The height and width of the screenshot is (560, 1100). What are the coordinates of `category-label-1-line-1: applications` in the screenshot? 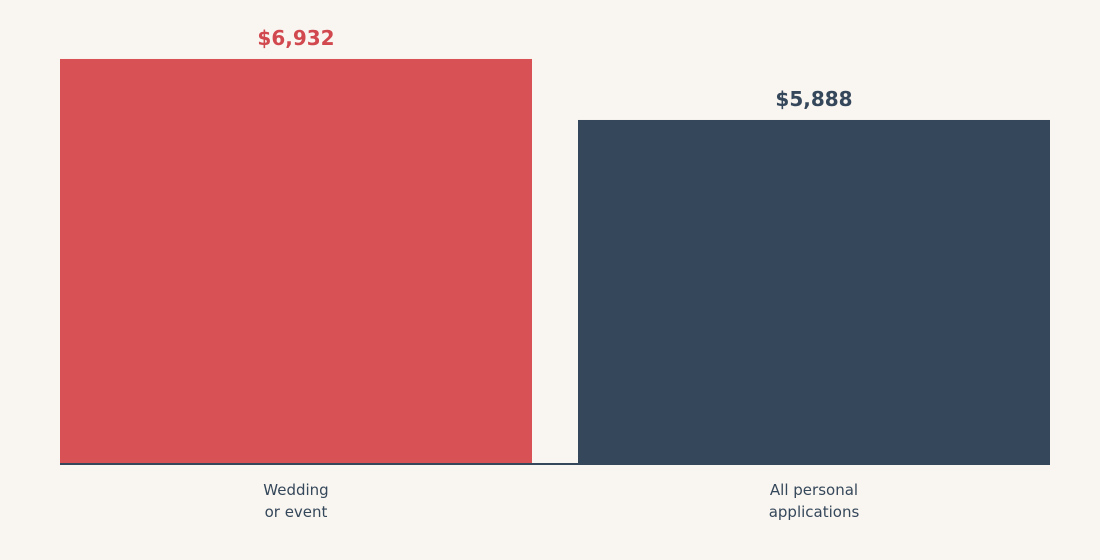 It's located at (814, 512).